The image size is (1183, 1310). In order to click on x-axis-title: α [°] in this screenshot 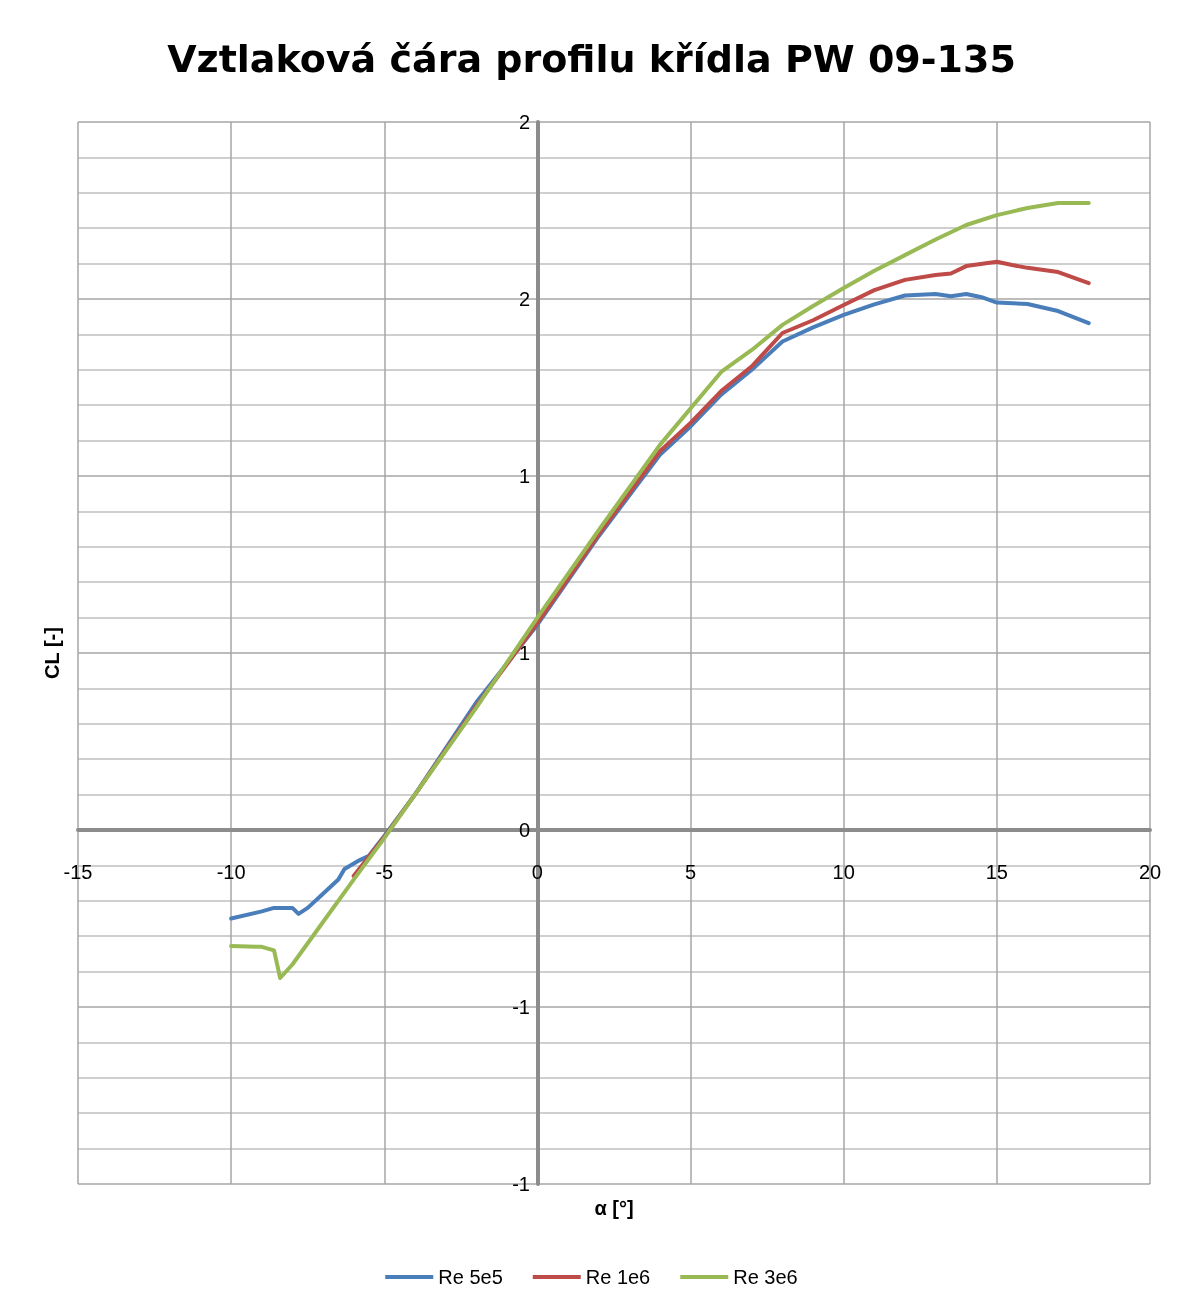, I will do `click(614, 1208)`.